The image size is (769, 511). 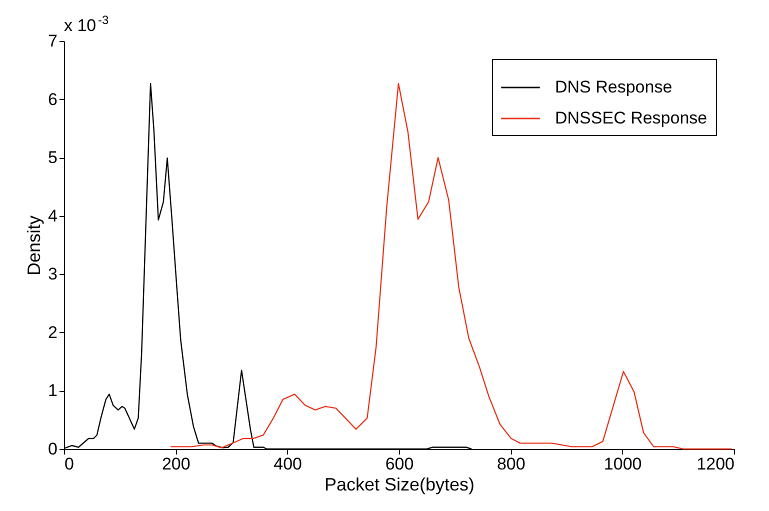 What do you see at coordinates (623, 464) in the screenshot?
I see `x-tick-label: 1000` at bounding box center [623, 464].